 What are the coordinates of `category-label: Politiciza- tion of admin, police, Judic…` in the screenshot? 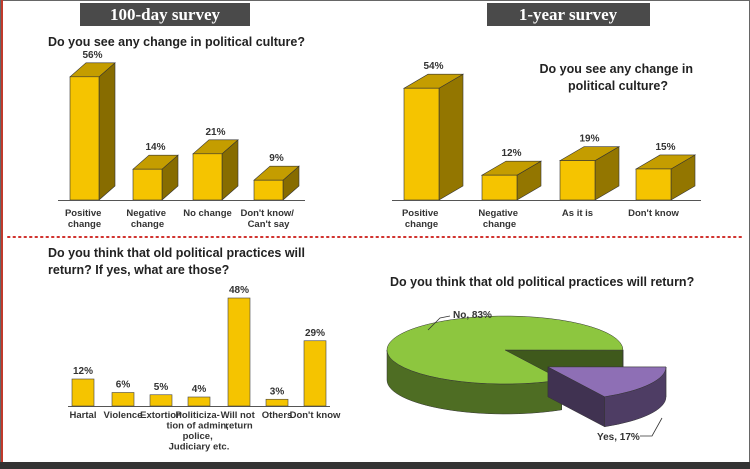 It's located at (199, 431).